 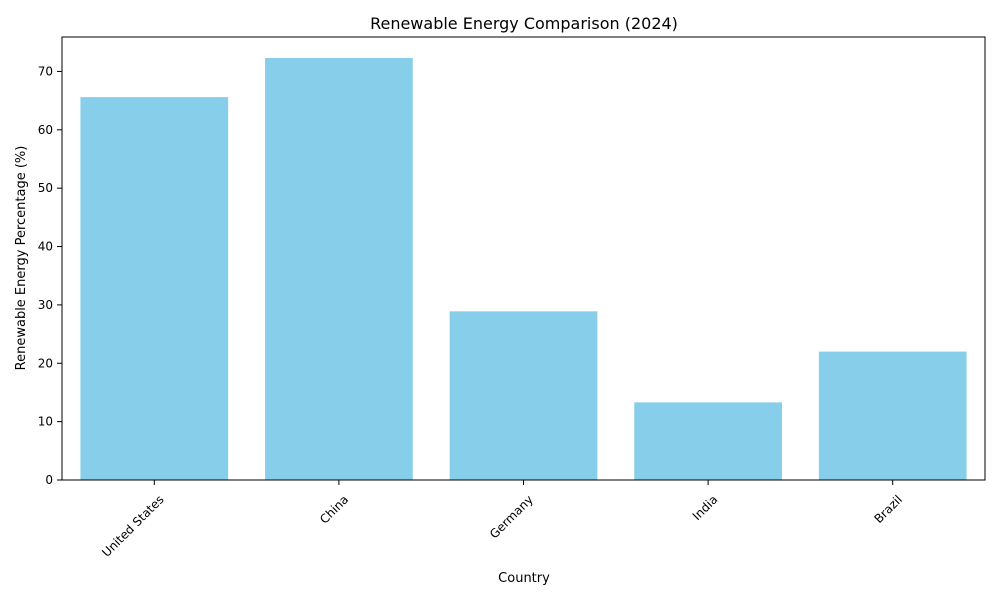 What do you see at coordinates (49, 480) in the screenshot?
I see `y-tick-label: 0` at bounding box center [49, 480].